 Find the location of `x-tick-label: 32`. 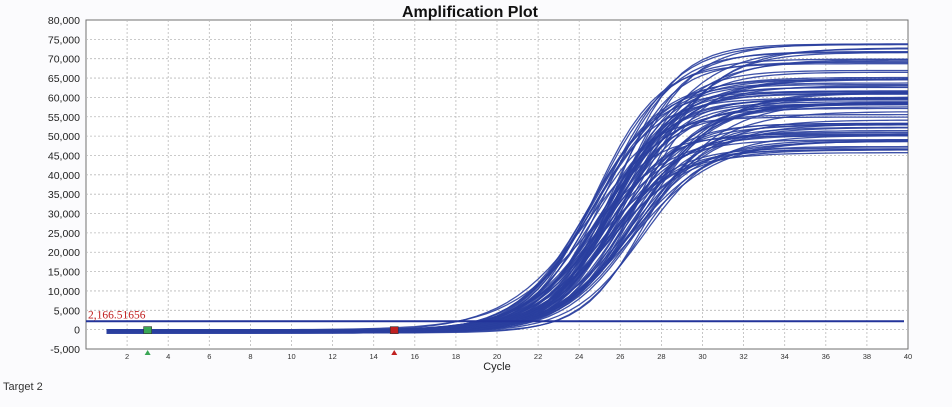

x-tick-label: 32 is located at coordinates (743, 356).